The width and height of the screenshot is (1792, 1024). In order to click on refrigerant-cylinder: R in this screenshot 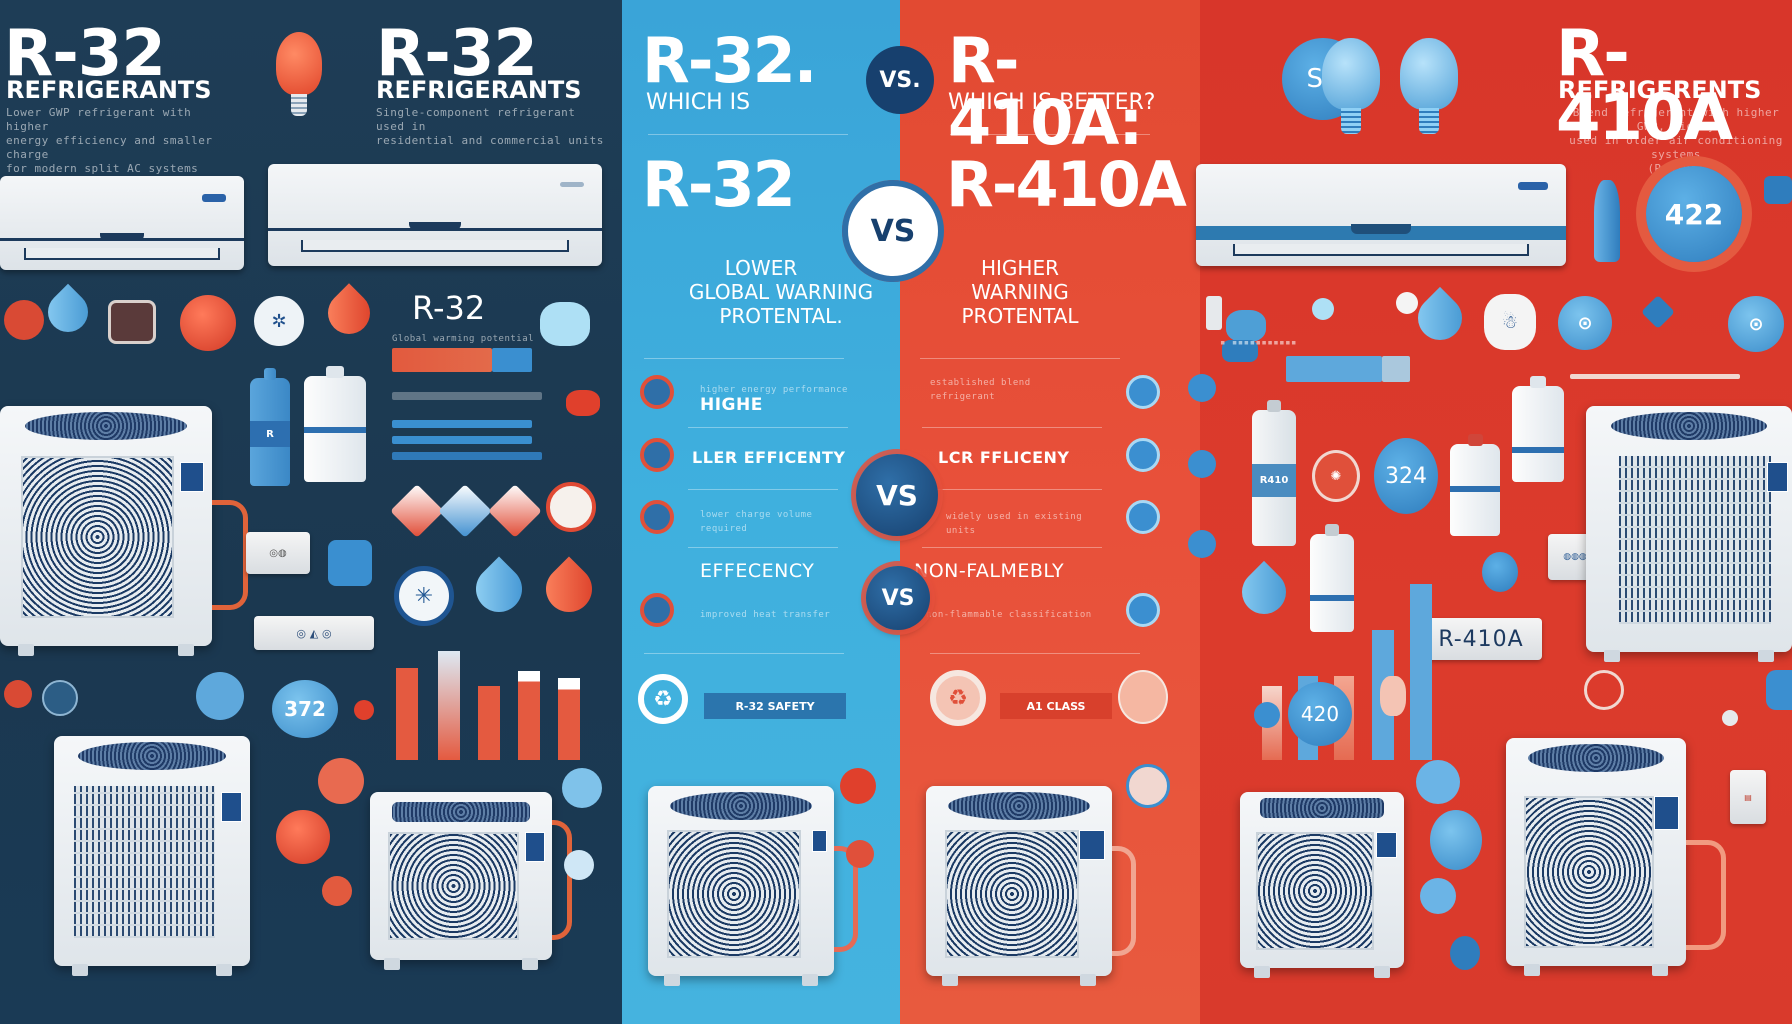, I will do `click(270, 427)`.